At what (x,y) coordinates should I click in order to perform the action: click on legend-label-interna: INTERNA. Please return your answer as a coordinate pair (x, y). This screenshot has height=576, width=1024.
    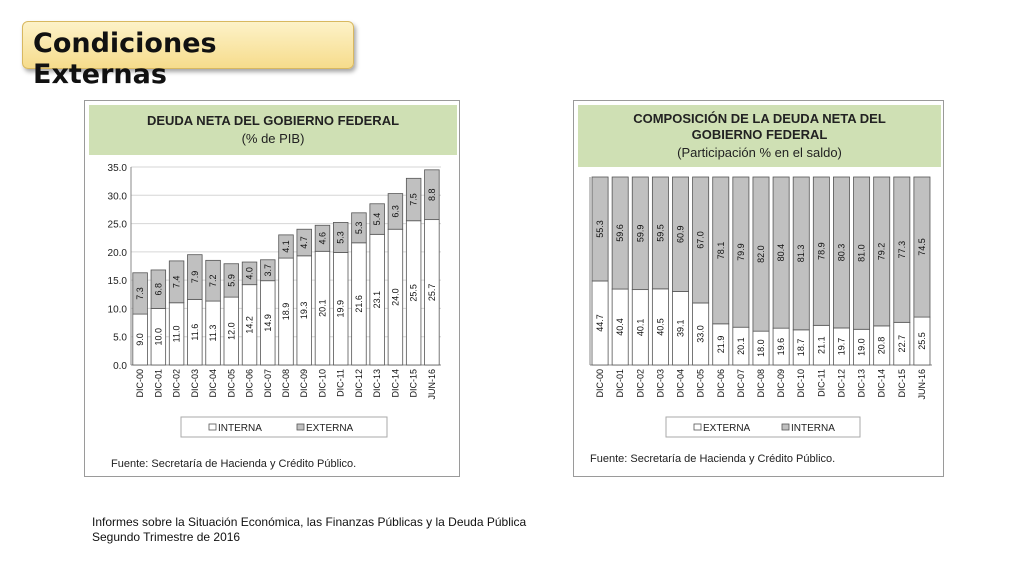
    Looking at the image, I should click on (240, 428).